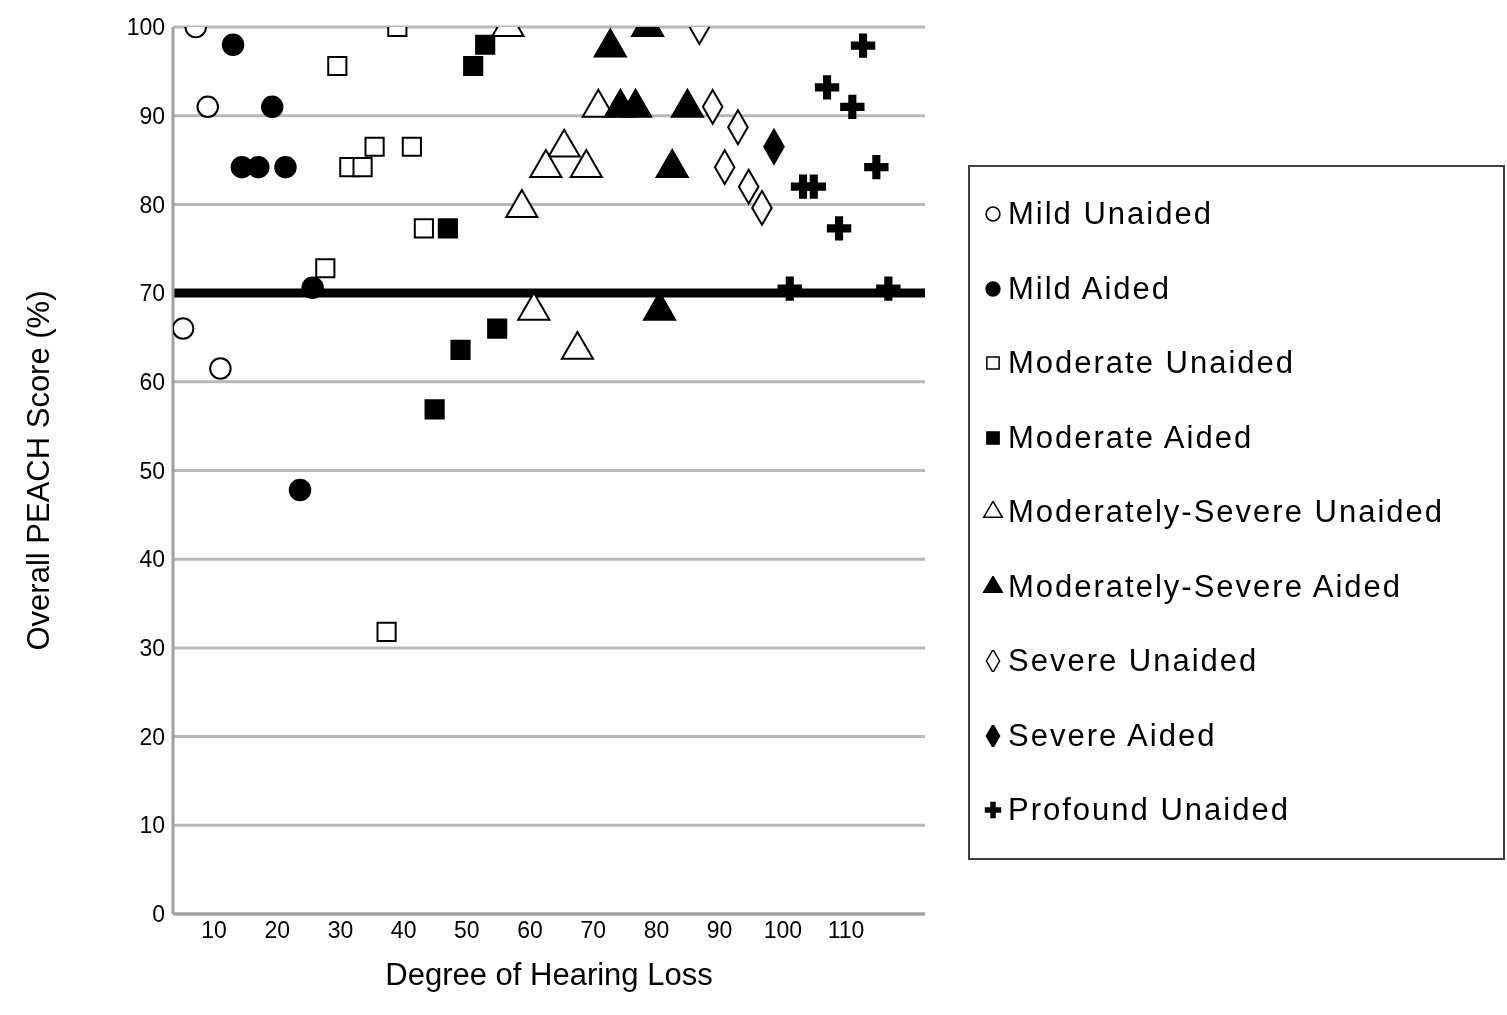 Image resolution: width=1507 pixels, height=1015 pixels. I want to click on y-tick-label: 50, so click(152, 470).